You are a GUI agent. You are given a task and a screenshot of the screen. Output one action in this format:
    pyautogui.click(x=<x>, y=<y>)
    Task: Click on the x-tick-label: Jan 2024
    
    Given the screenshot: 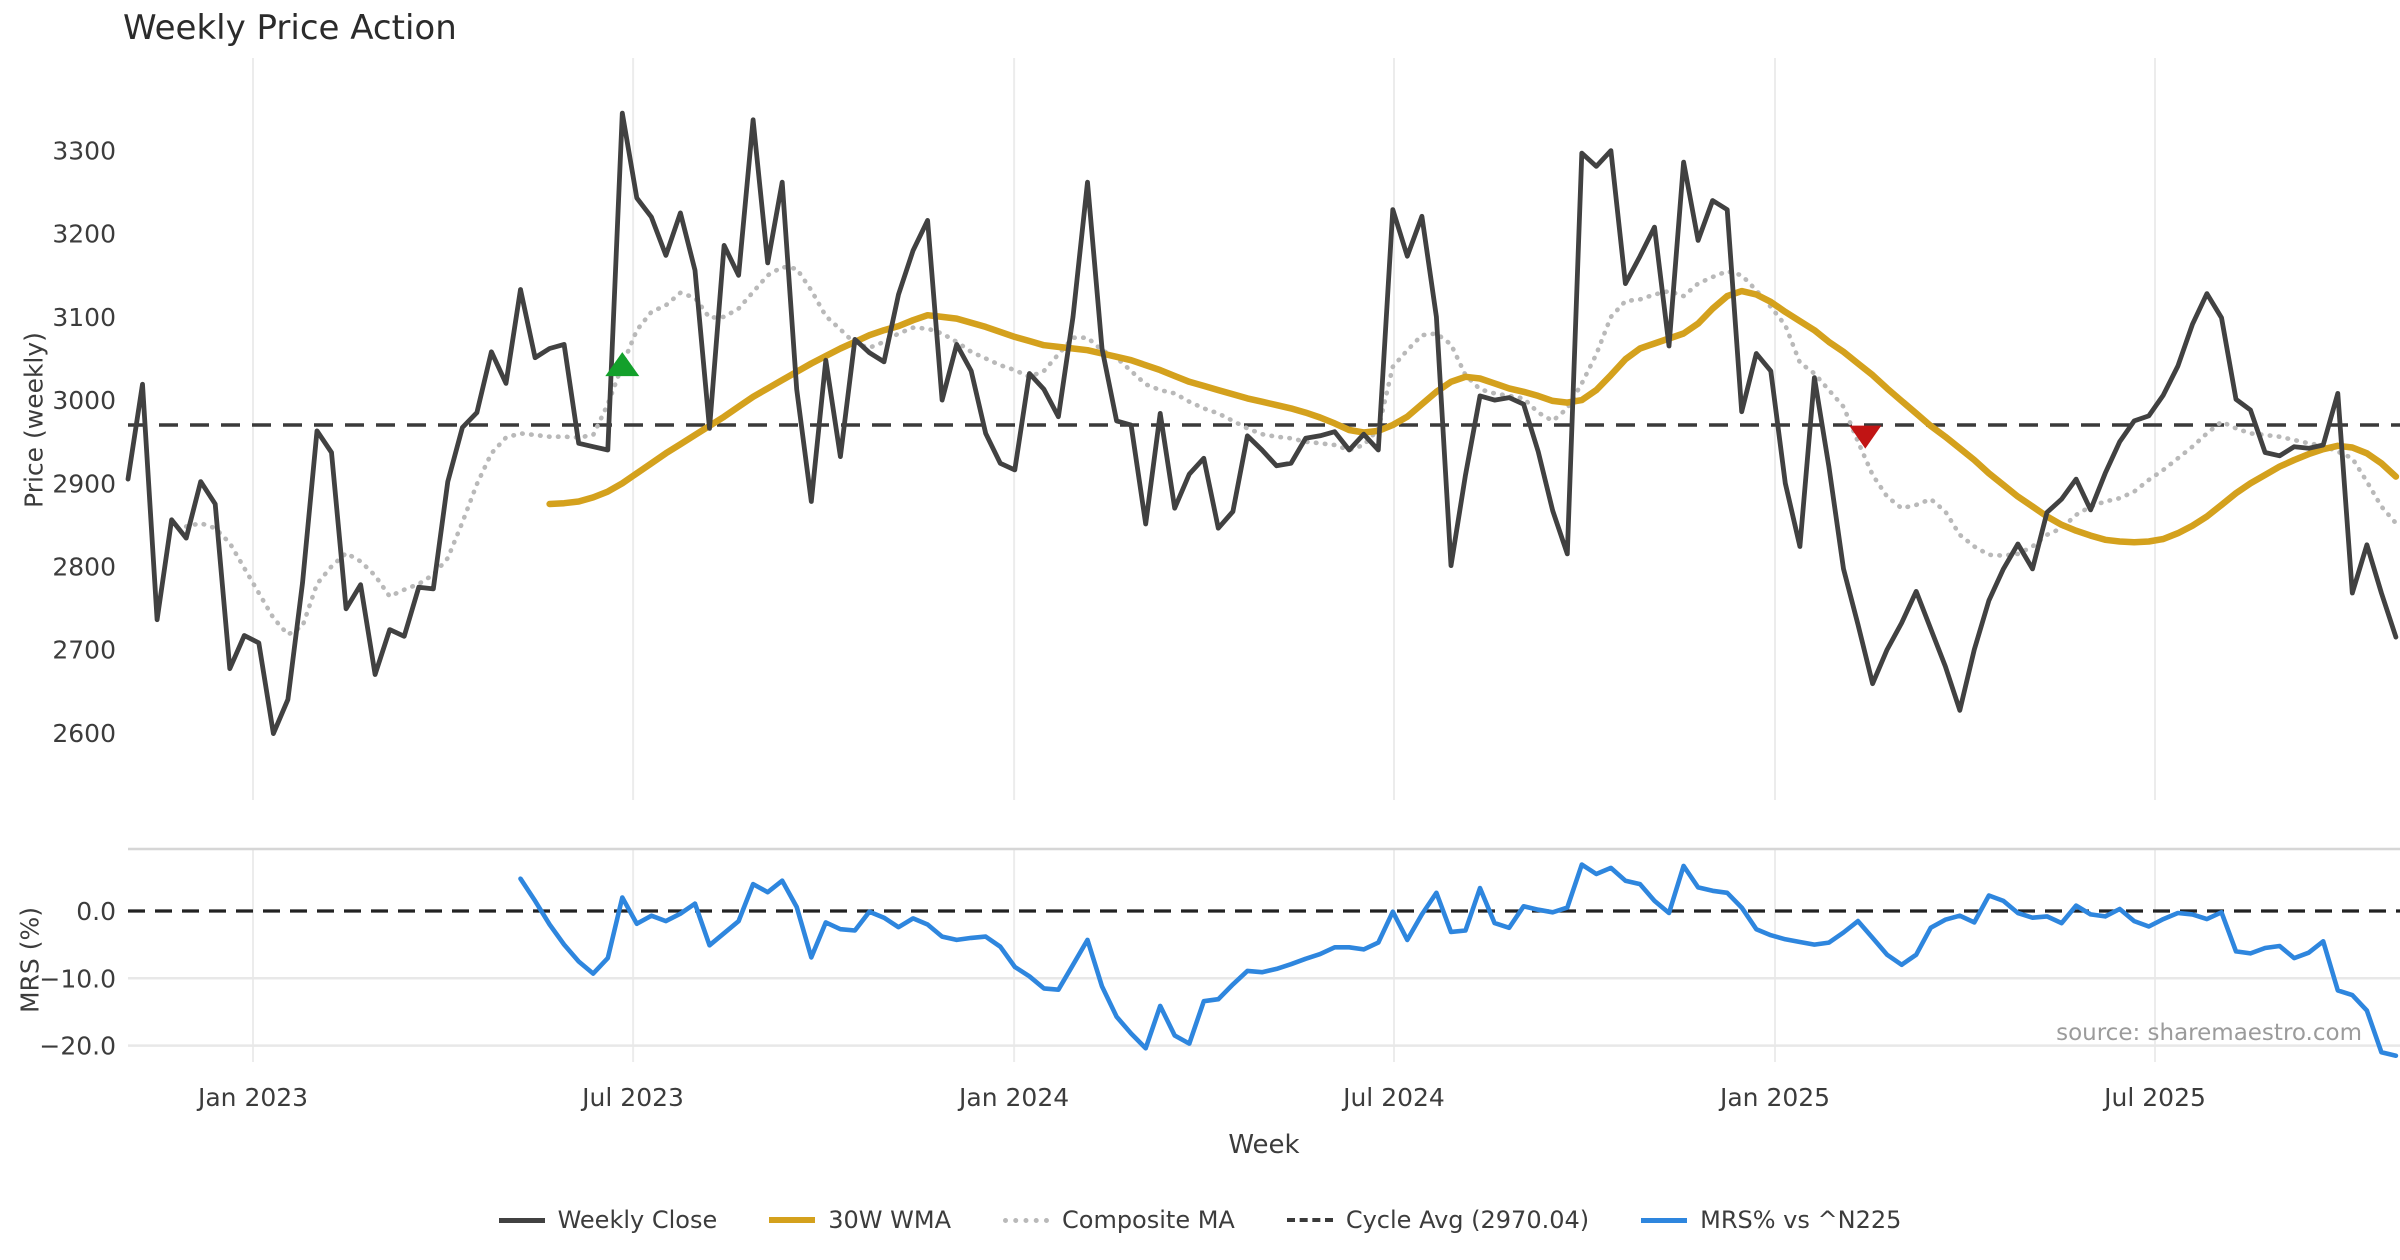 What is the action you would take?
    pyautogui.click(x=1013, y=1097)
    